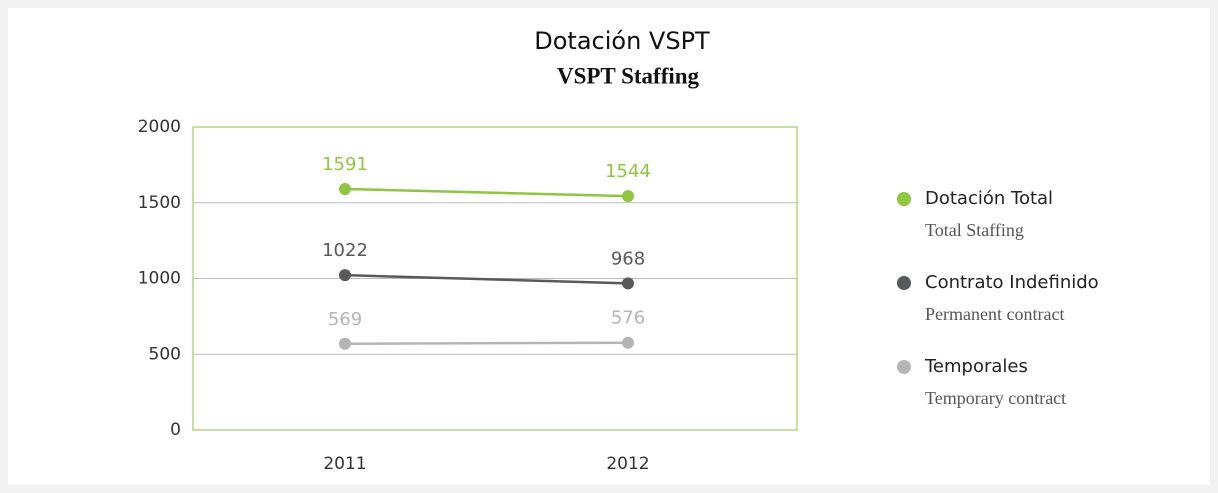 The width and height of the screenshot is (1218, 493). I want to click on value-label: 1544, so click(628, 171).